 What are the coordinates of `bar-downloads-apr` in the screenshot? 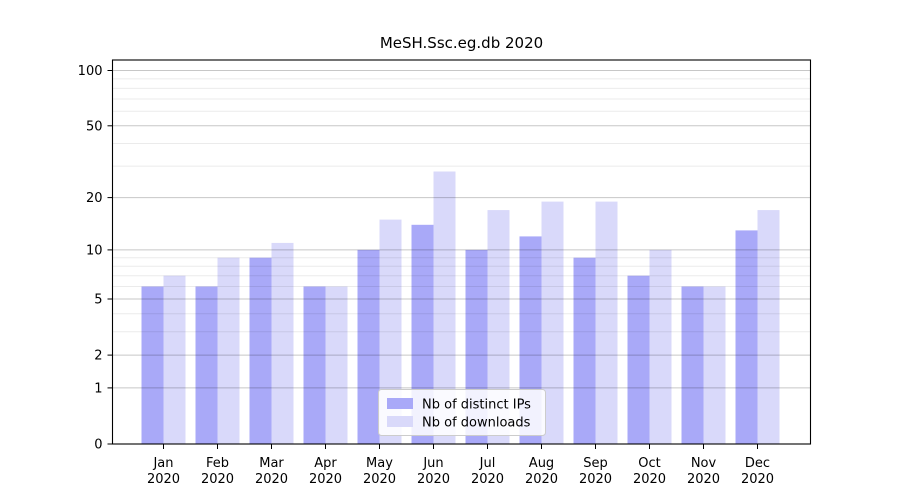 It's located at (336, 365).